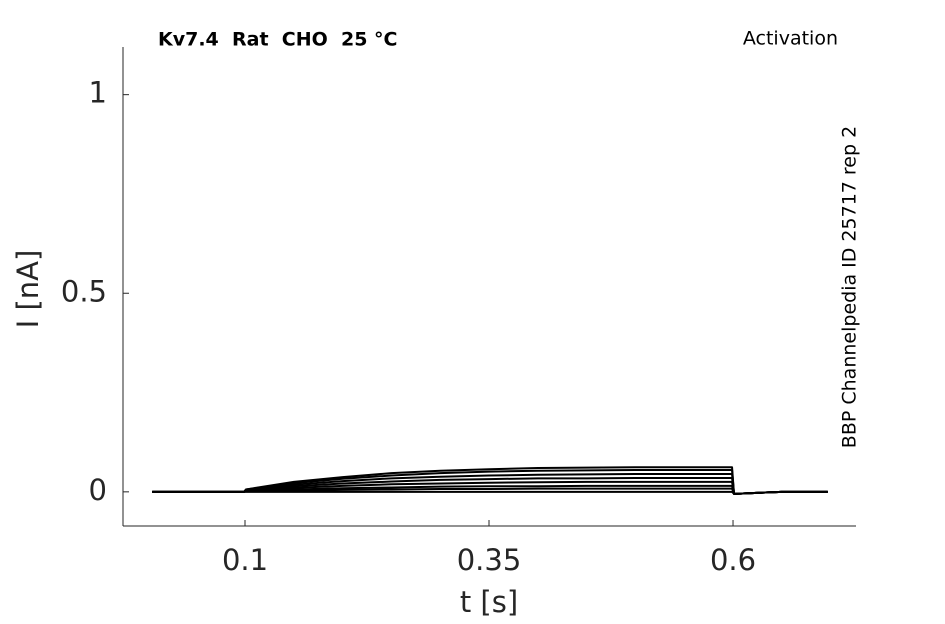 Image resolution: width=945 pixels, height=624 pixels. What do you see at coordinates (98, 490) in the screenshot?
I see `y-tick-label: 0` at bounding box center [98, 490].